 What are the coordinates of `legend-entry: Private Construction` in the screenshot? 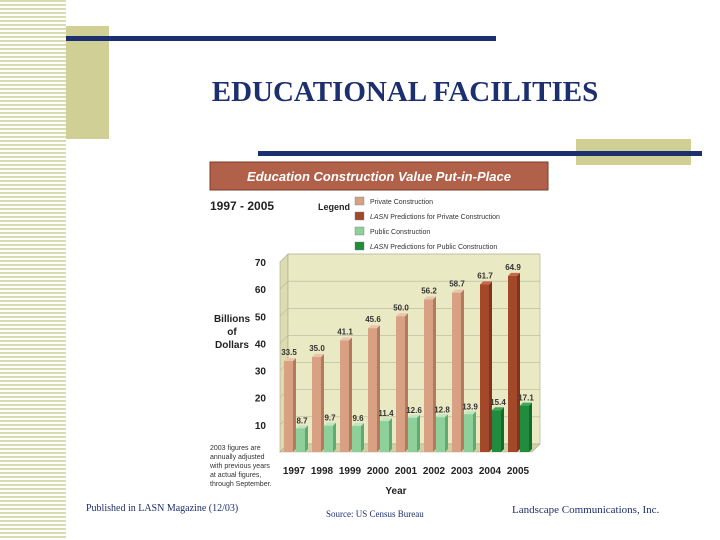 It's located at (401, 202).